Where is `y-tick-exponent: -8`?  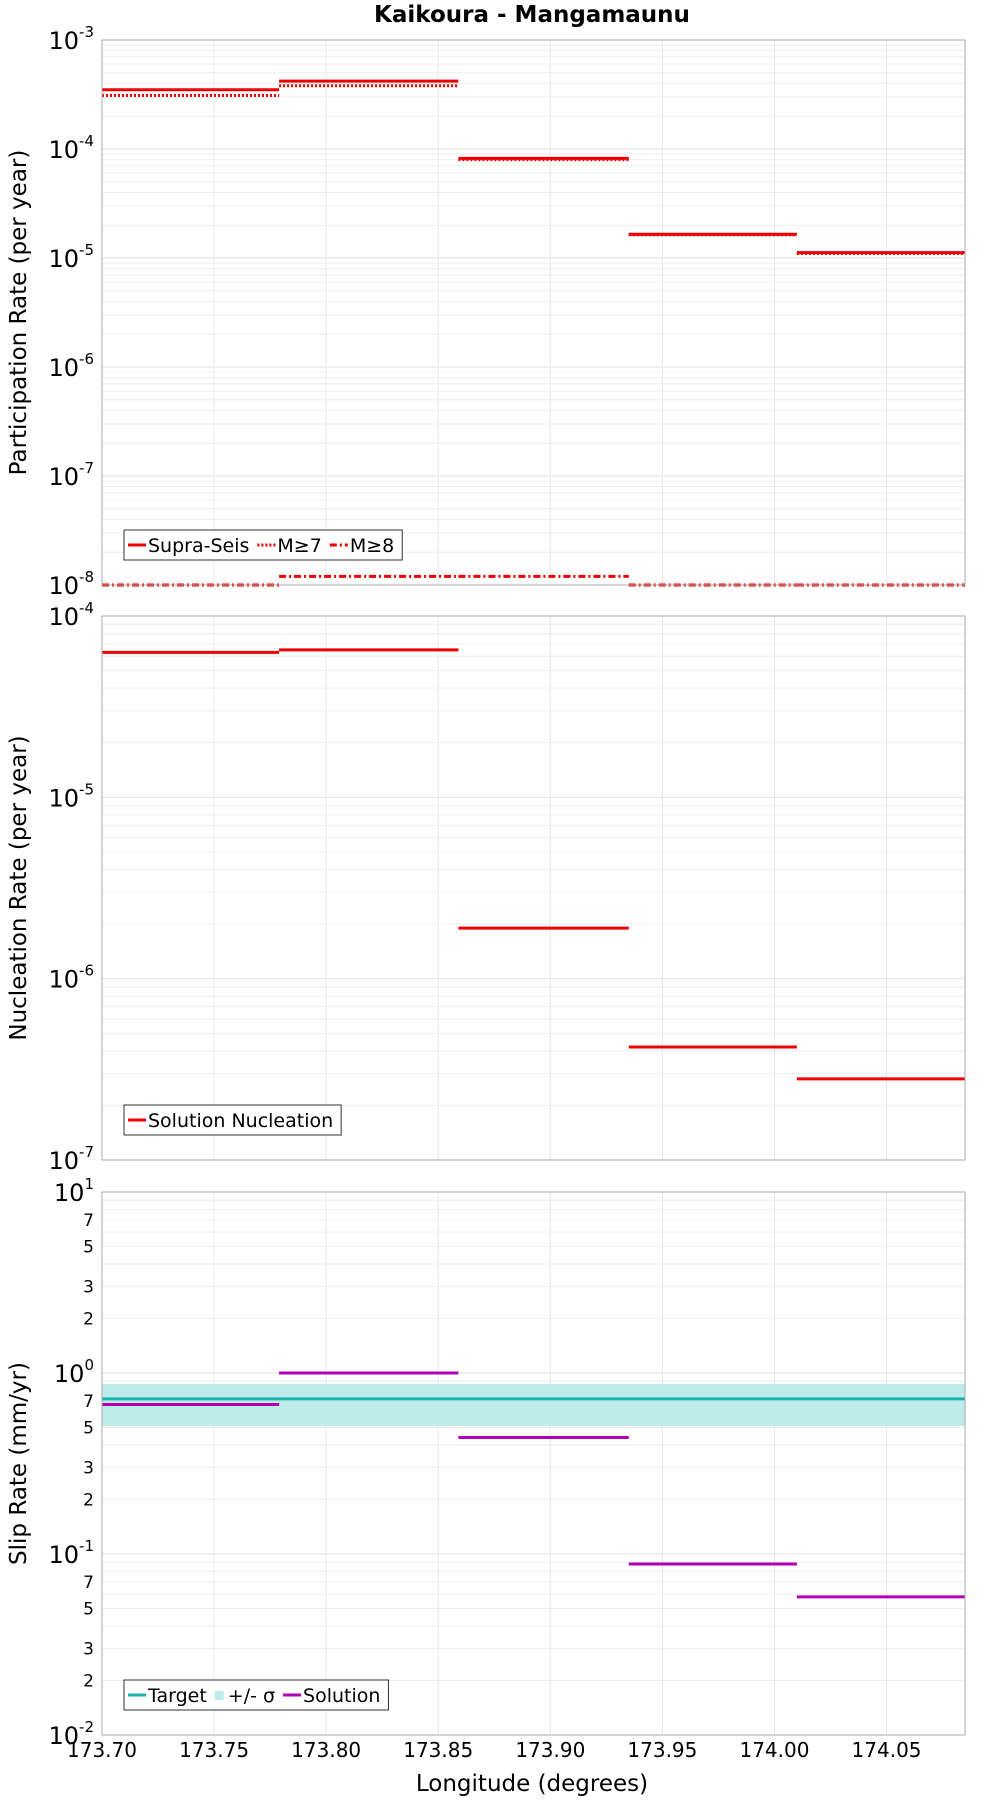 y-tick-exponent: -8 is located at coordinates (86, 577).